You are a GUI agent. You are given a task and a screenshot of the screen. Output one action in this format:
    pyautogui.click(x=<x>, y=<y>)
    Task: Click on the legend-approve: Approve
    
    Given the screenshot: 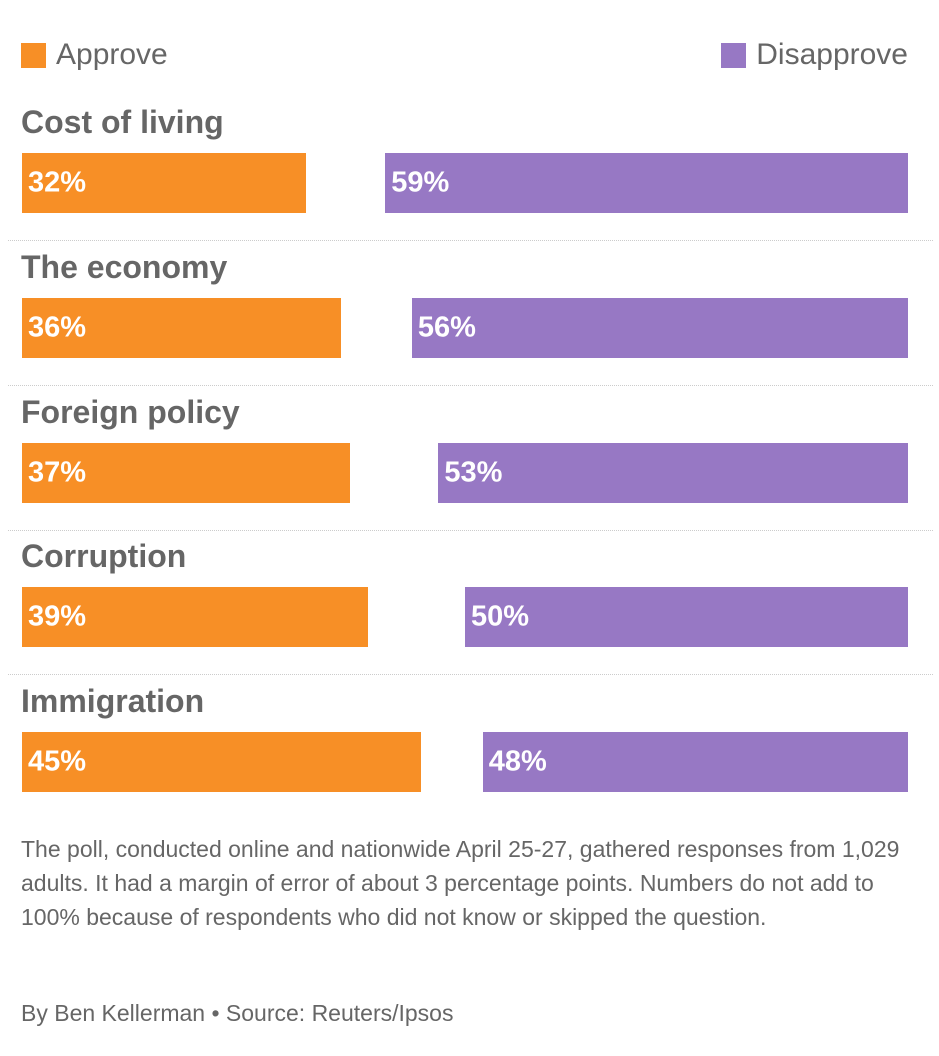 What is the action you would take?
    pyautogui.click(x=94, y=55)
    